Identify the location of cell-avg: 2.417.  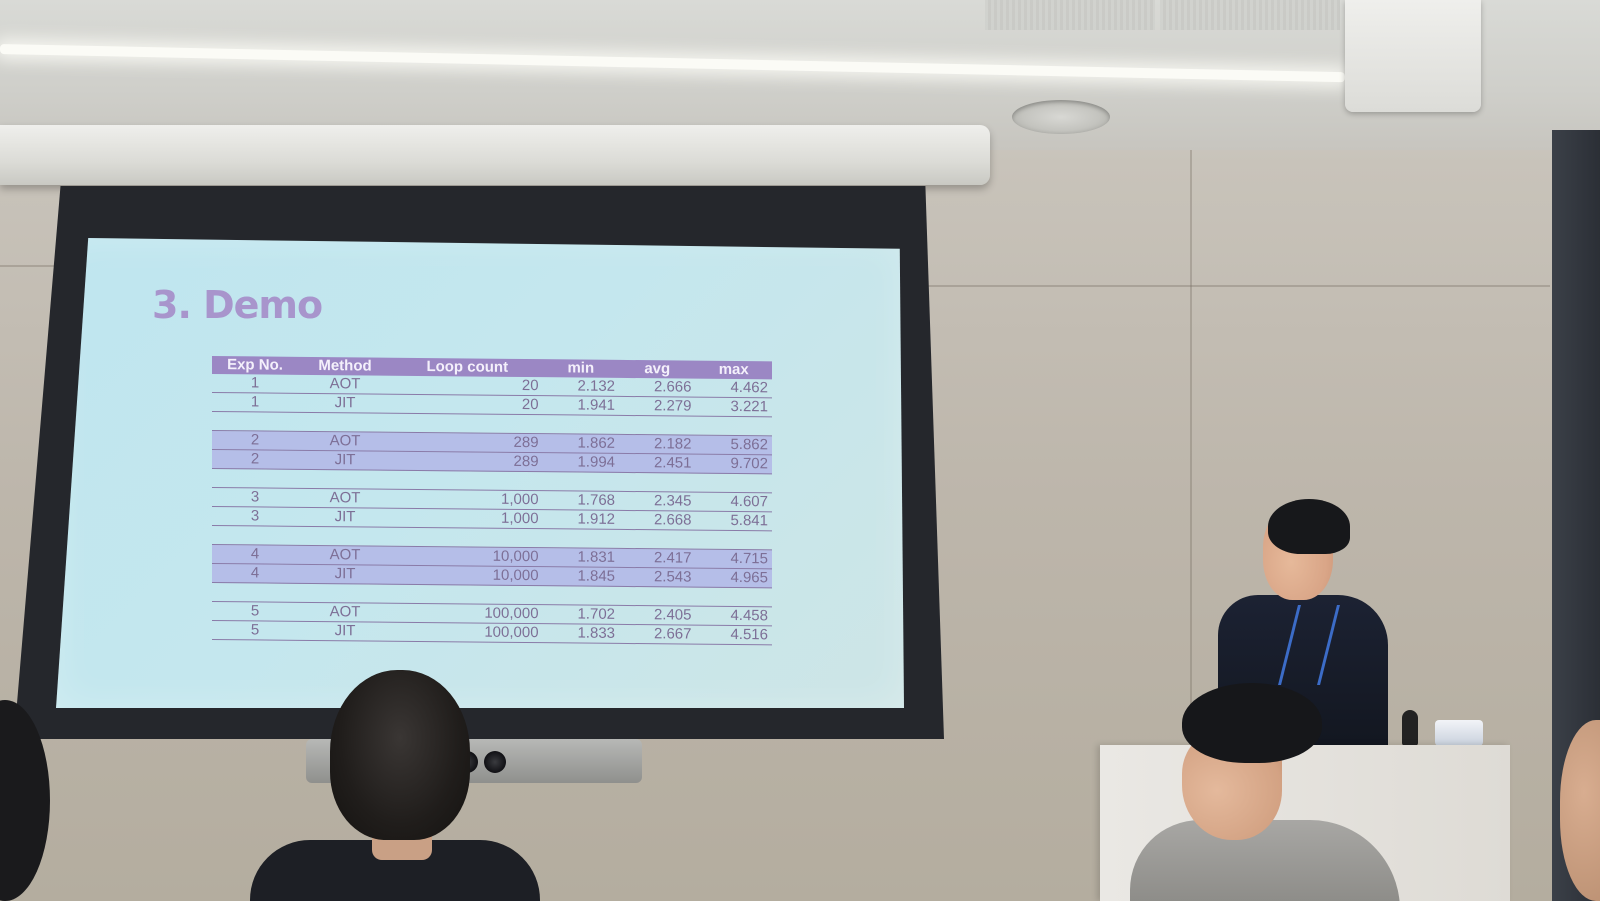
(657, 558).